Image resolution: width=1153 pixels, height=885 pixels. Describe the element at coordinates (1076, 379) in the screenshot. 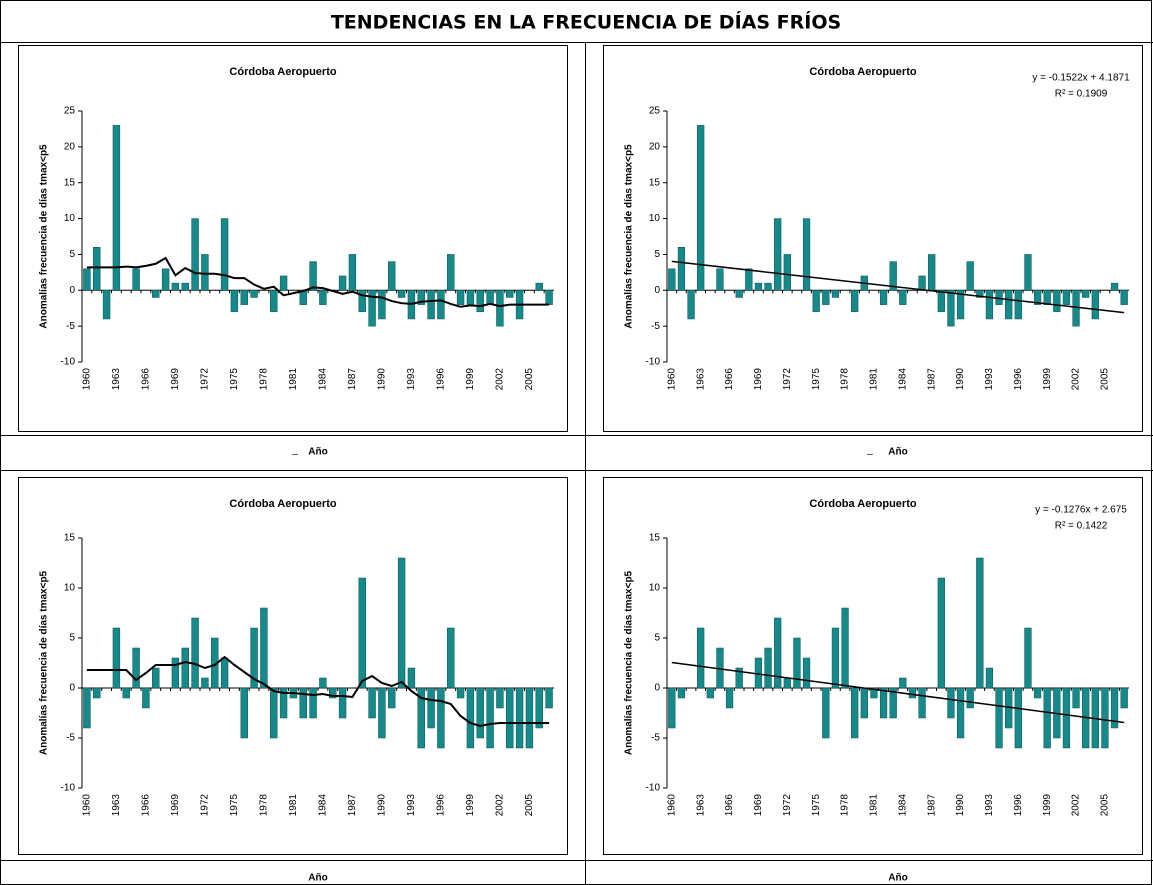

I see `x-tick-label: 2002` at that location.